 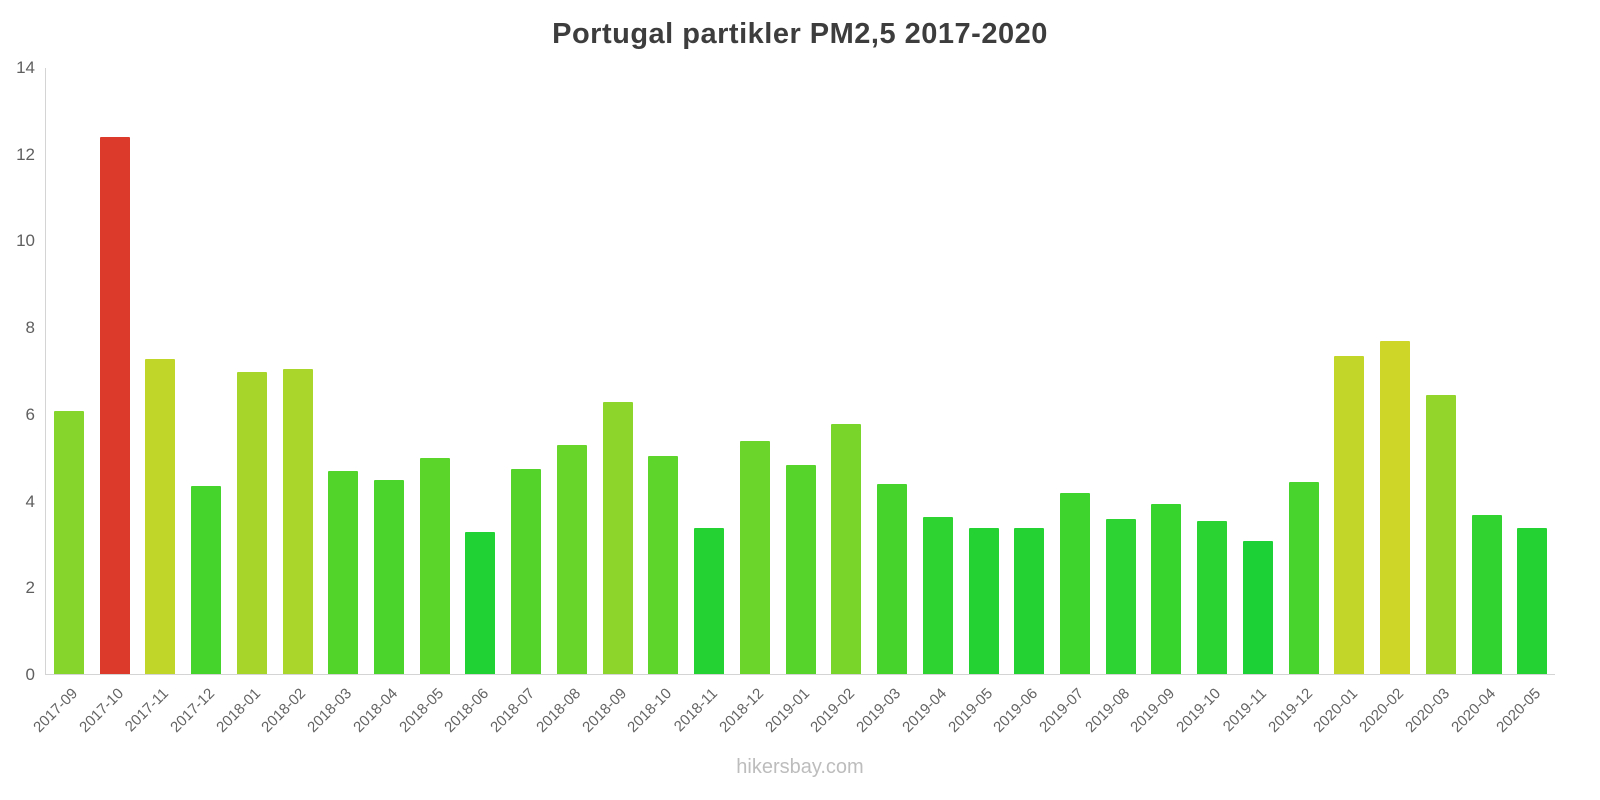 I want to click on bar-slot: 2020-05, so click(x=1524, y=402).